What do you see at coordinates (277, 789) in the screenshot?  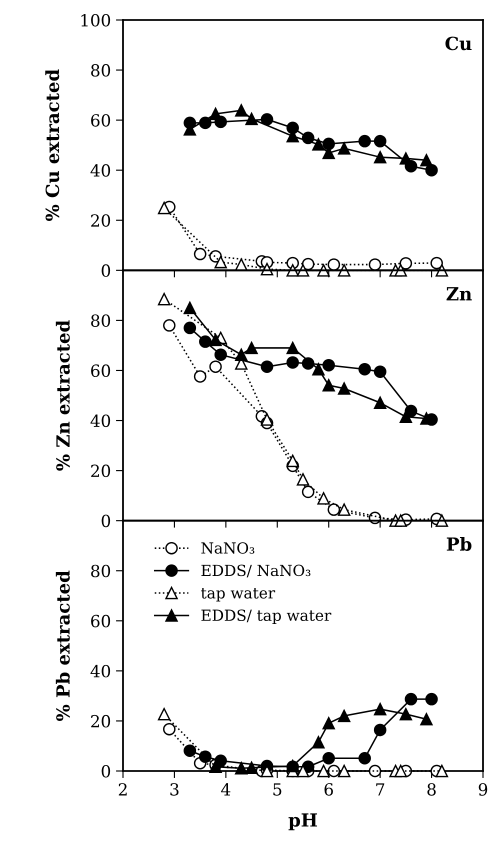 I see `x-tick-label: 5` at bounding box center [277, 789].